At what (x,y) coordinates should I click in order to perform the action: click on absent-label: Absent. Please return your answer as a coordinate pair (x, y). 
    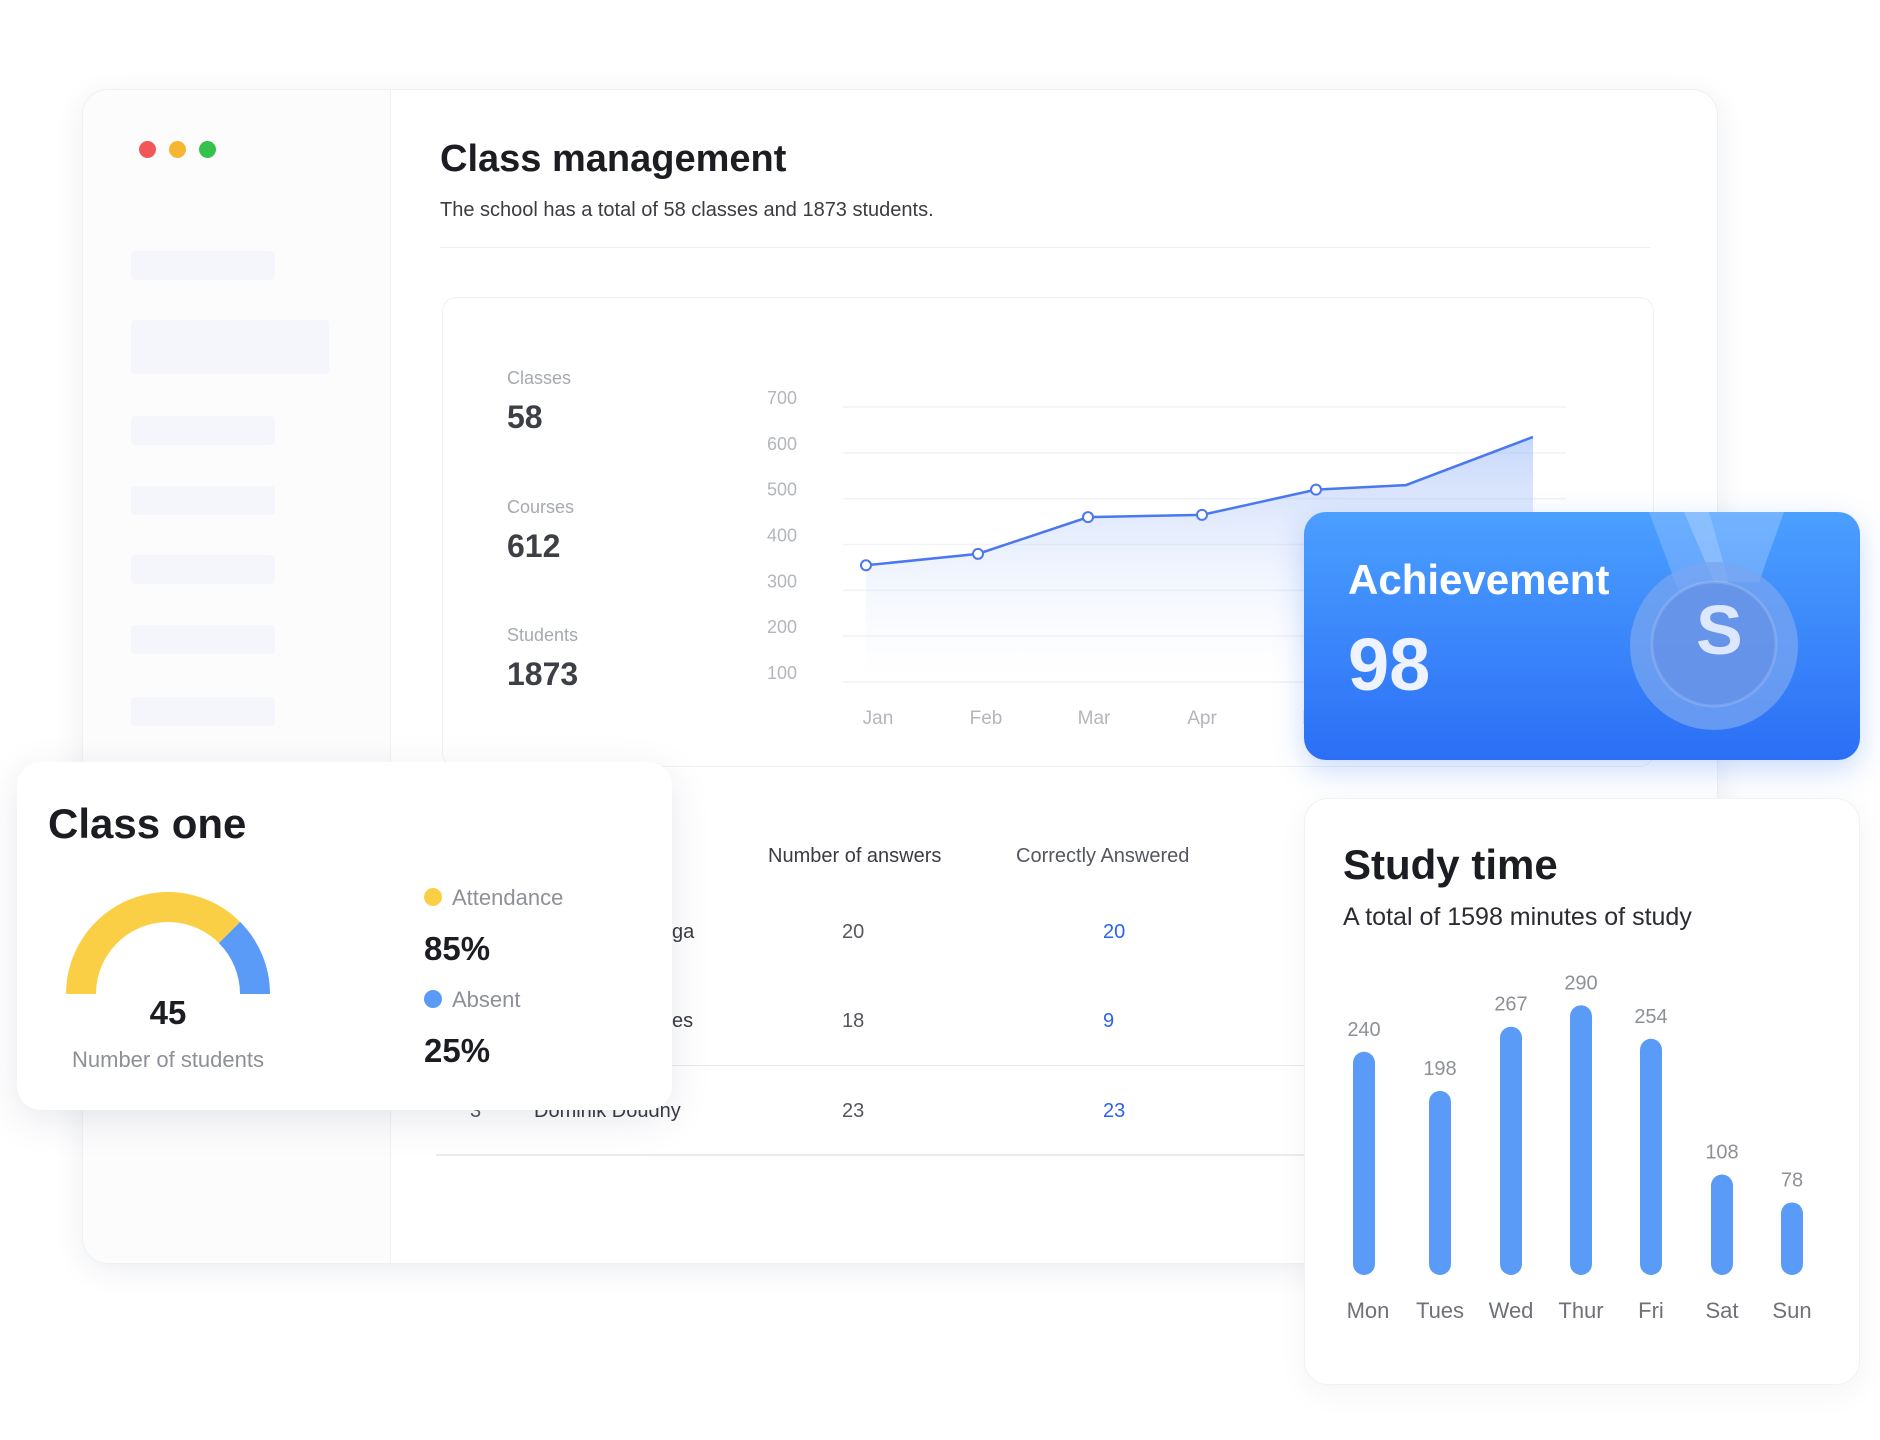
    Looking at the image, I should click on (486, 999).